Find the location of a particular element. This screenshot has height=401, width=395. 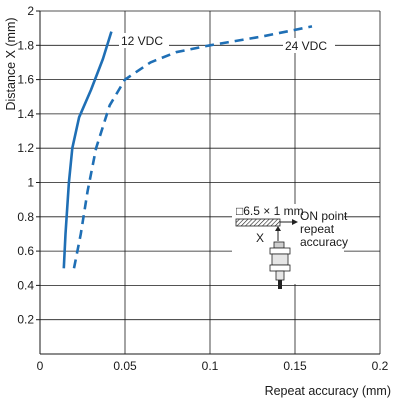

y-tick-label-6: 1.4 is located at coordinates (25, 114).